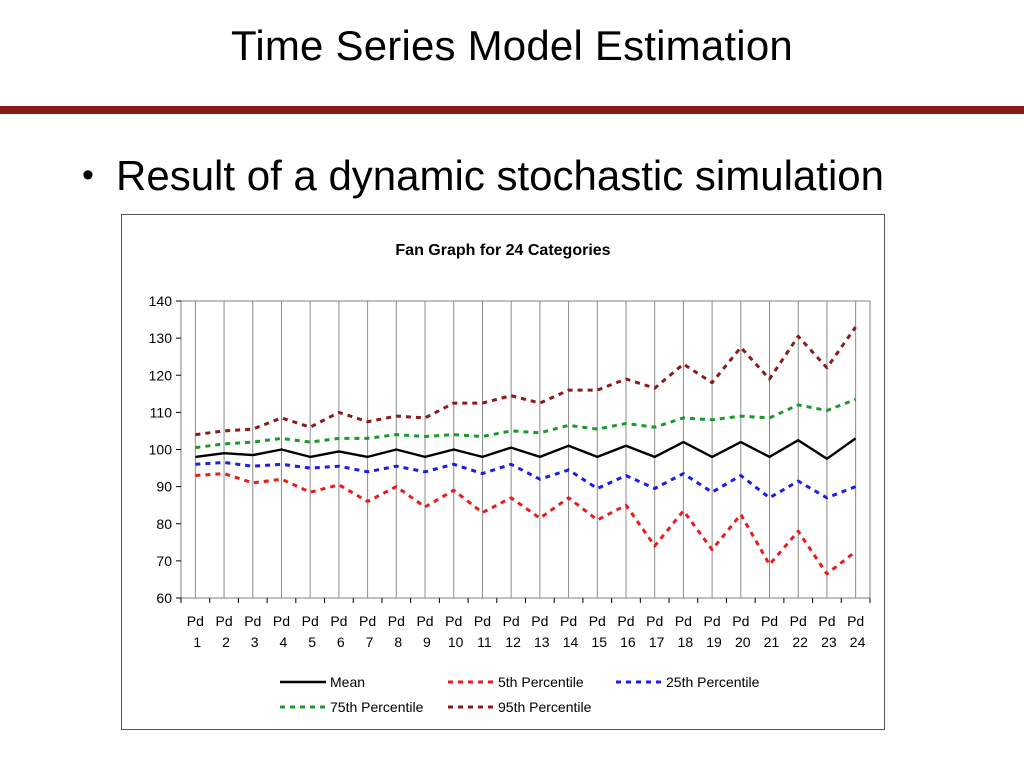 The height and width of the screenshot is (768, 1024). Describe the element at coordinates (684, 631) in the screenshot. I see `x-tick-label: Pd 18` at that location.